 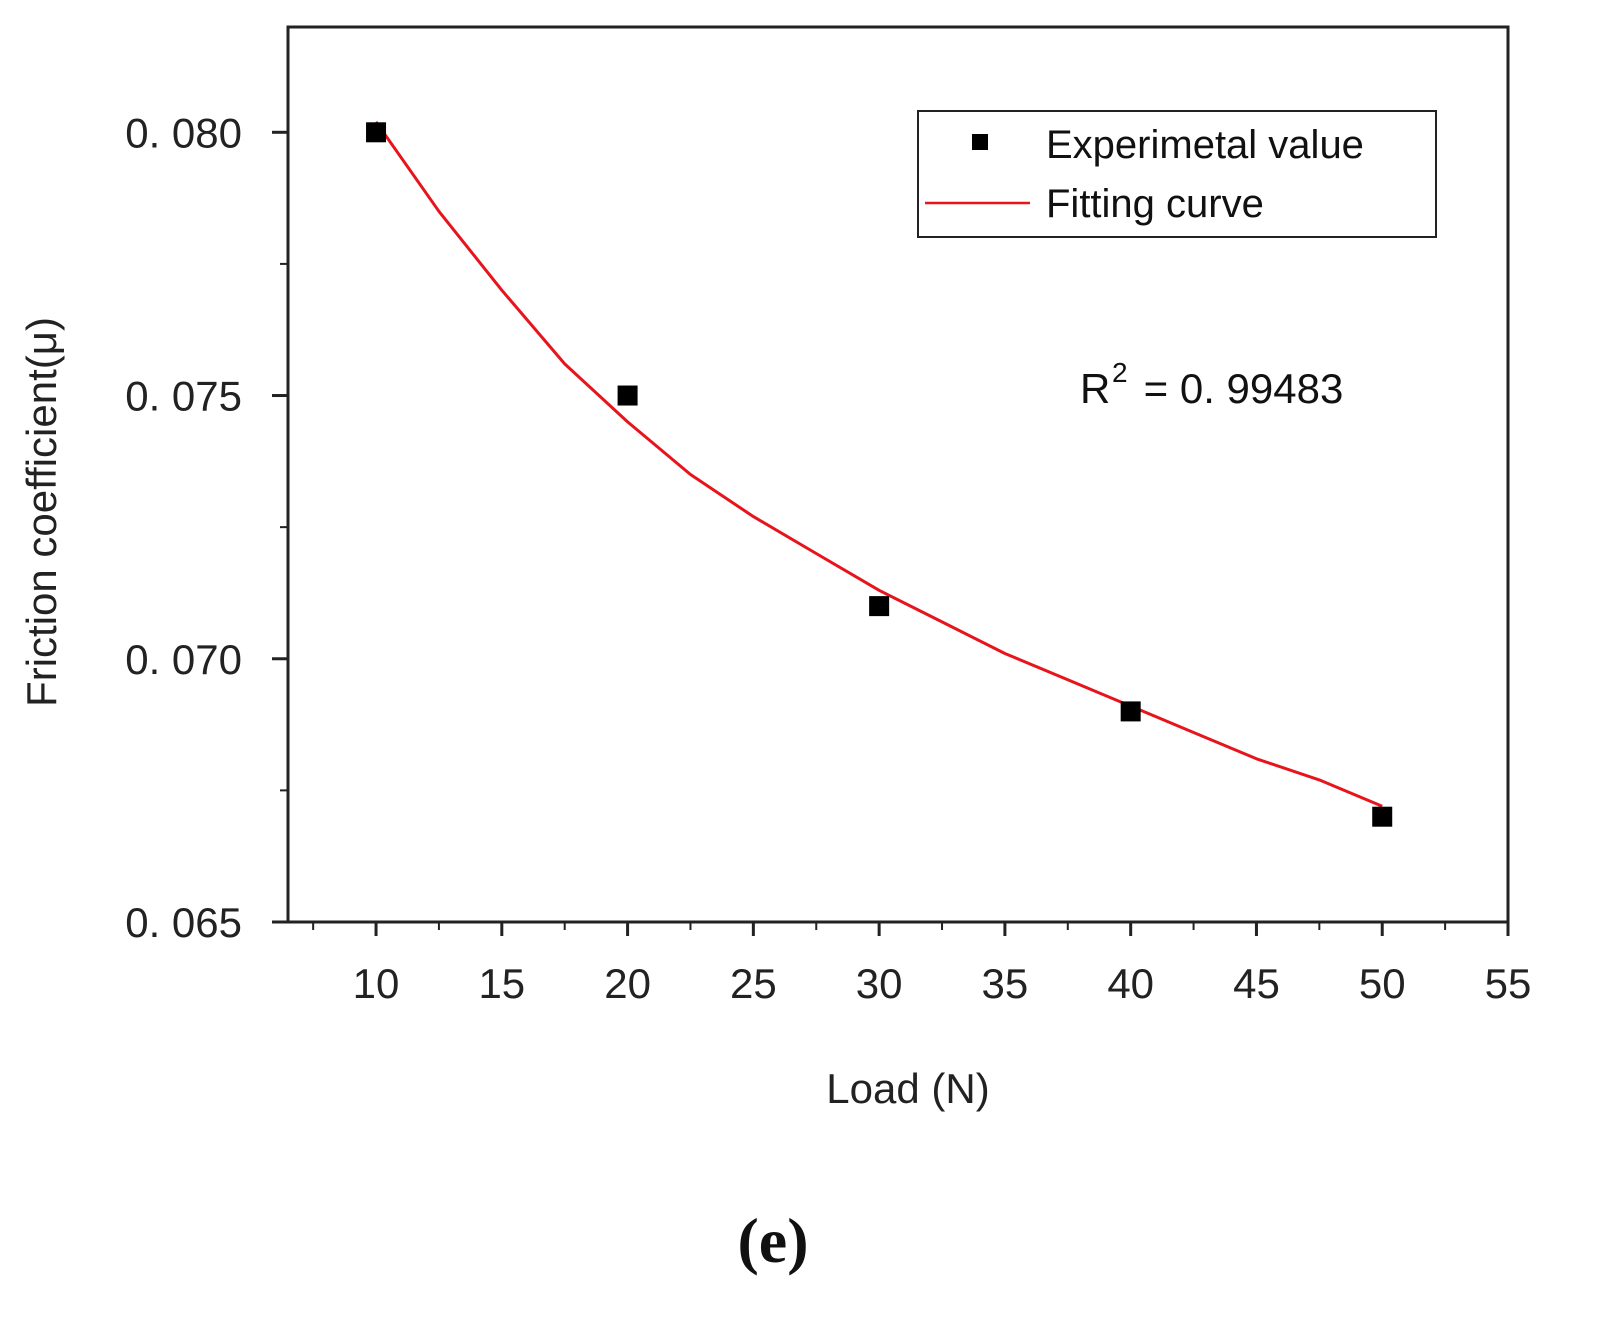 I want to click on x-tick-labels: 10 15 20 25 30 35 40 45 50 55, so click(x=942, y=983).